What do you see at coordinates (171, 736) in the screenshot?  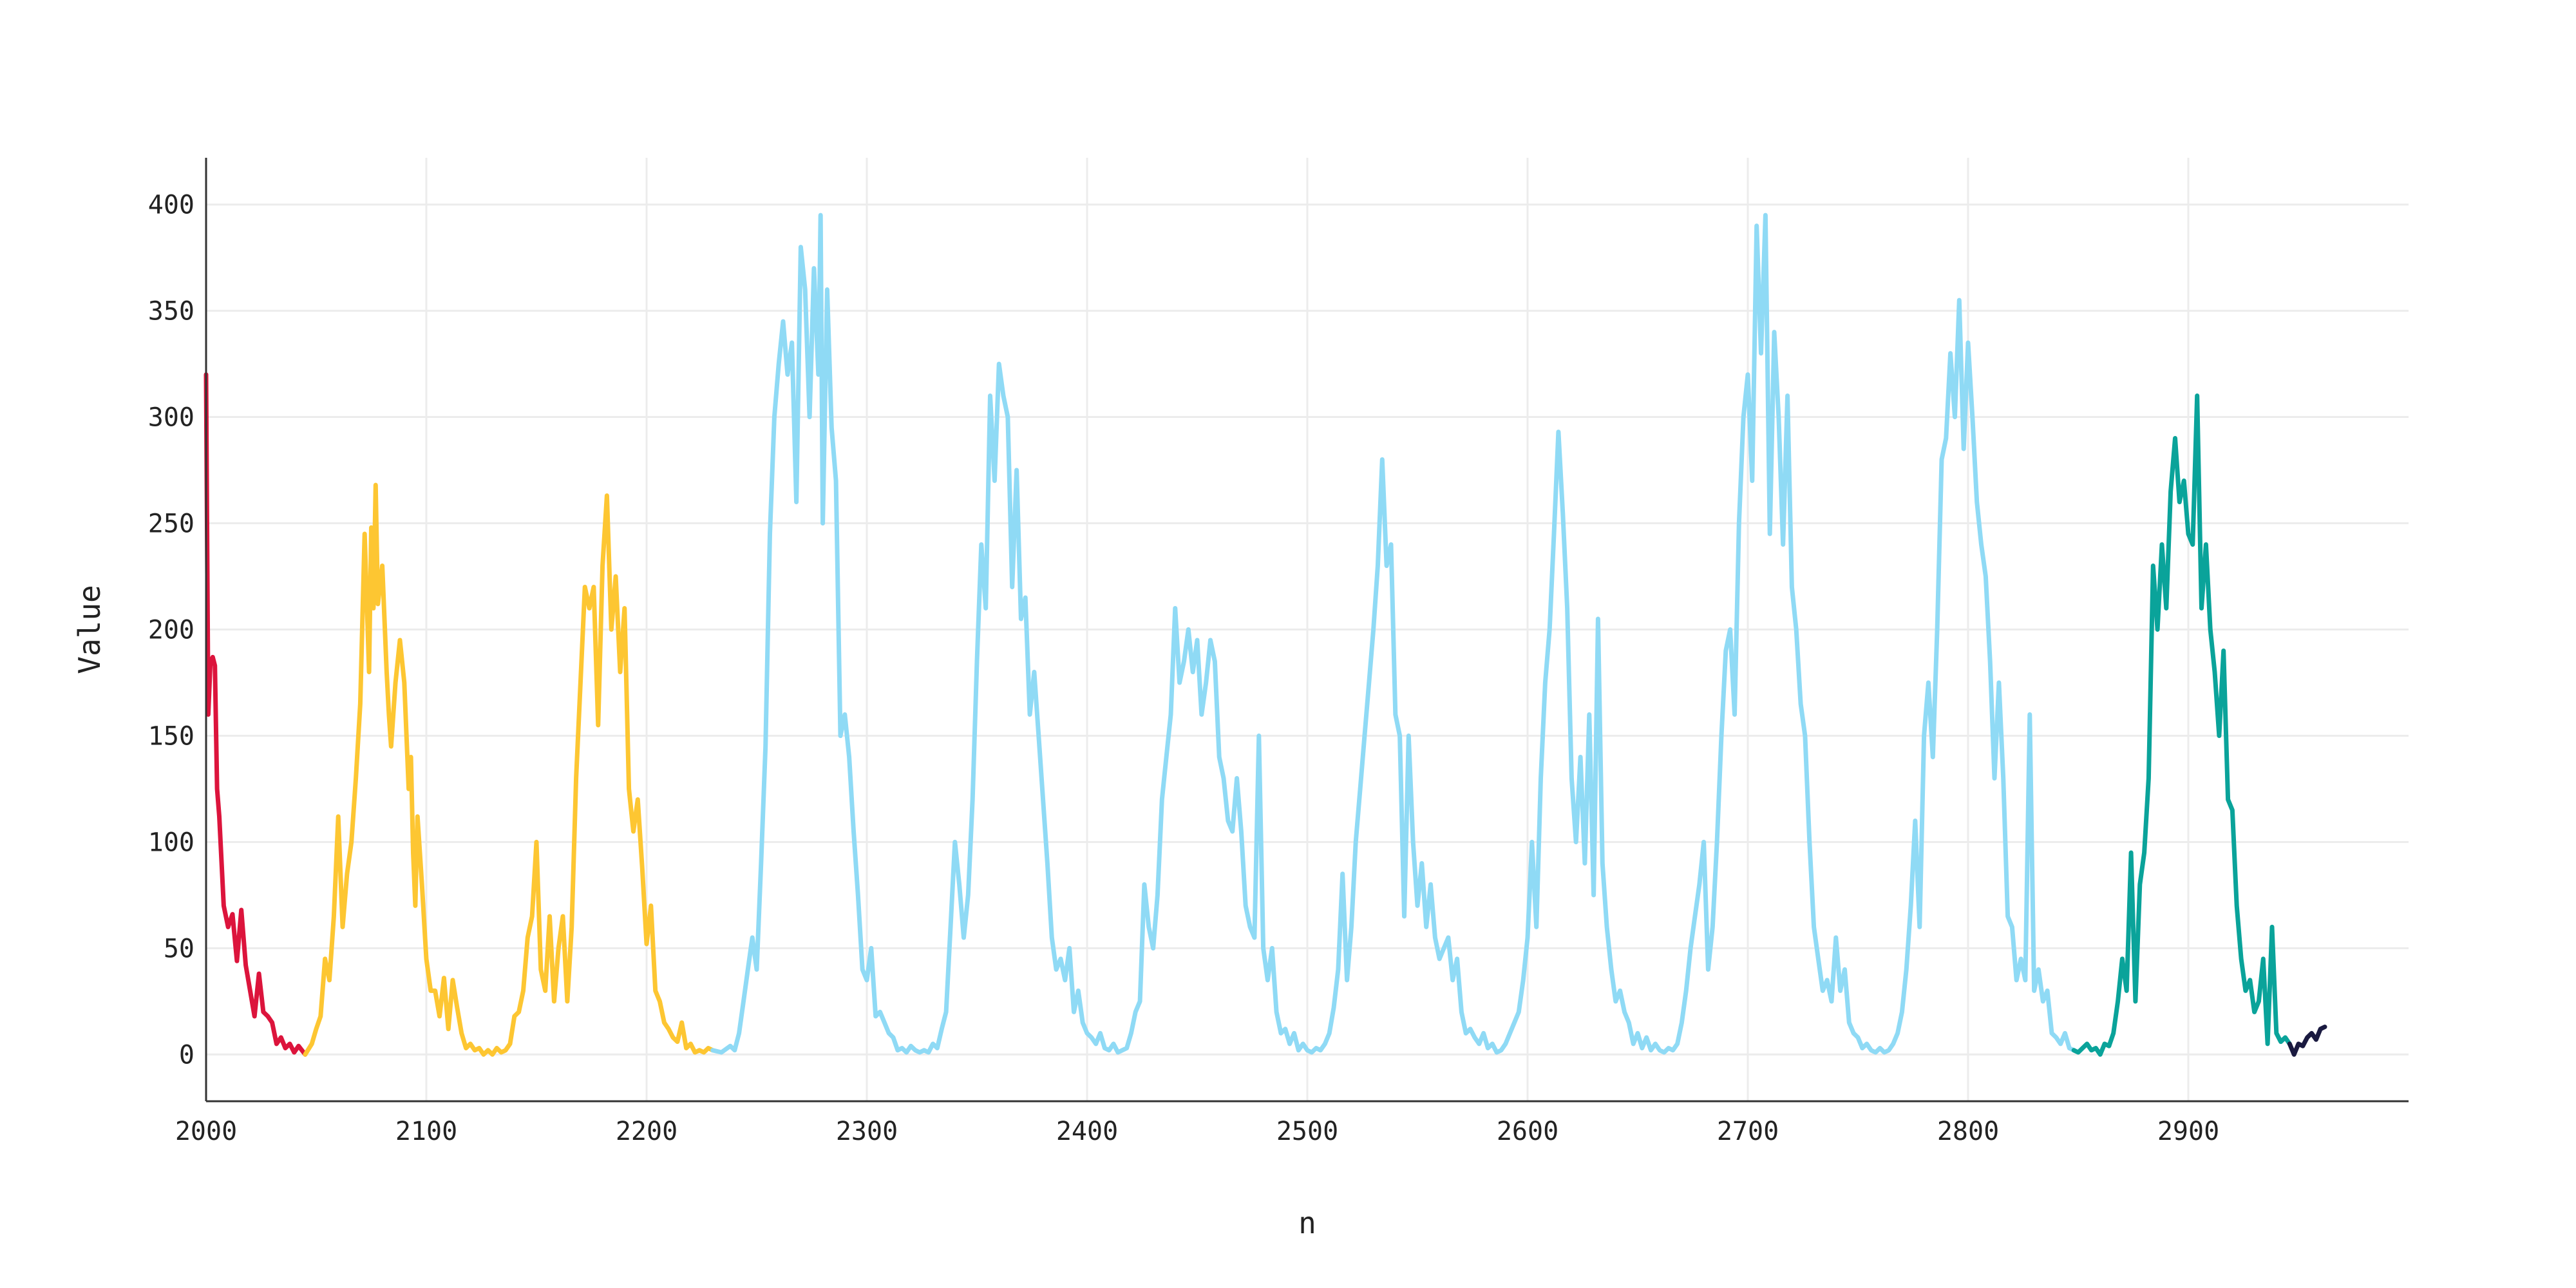 I see `y-tick-label: 150` at bounding box center [171, 736].